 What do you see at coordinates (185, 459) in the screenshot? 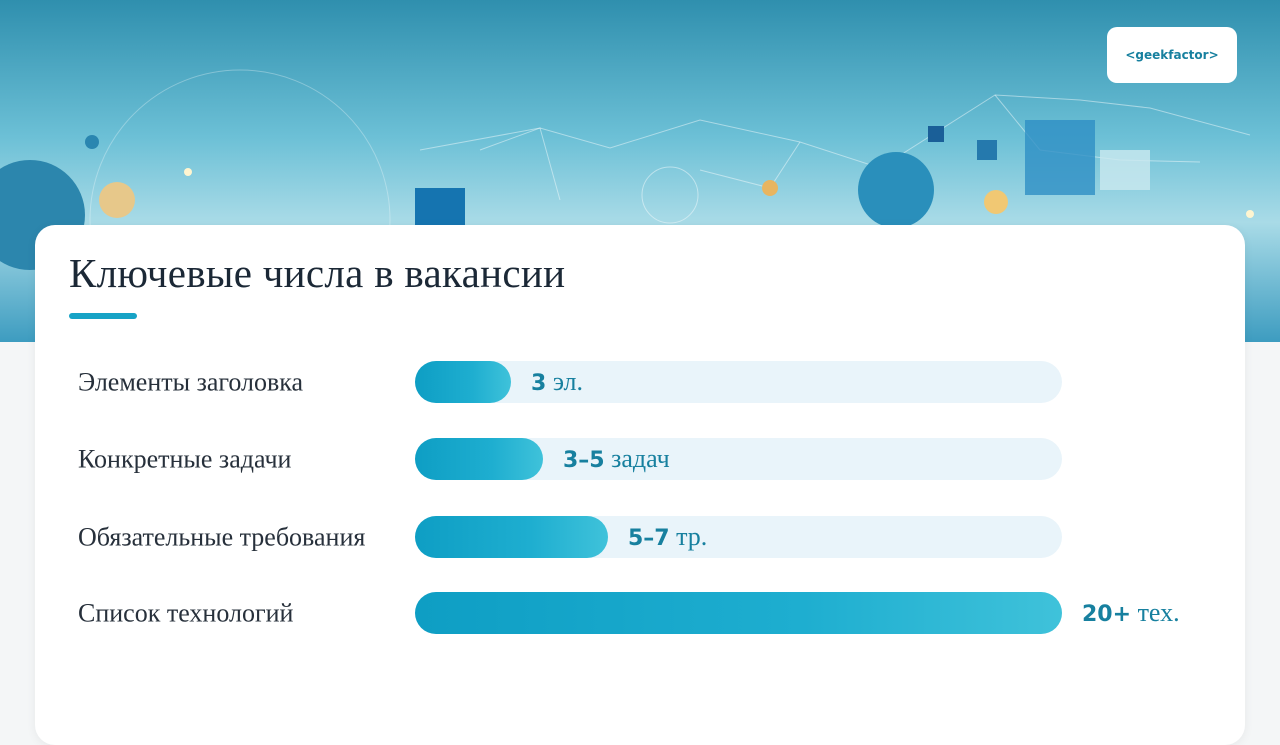
I see `metric-label: Конкретные задачи` at bounding box center [185, 459].